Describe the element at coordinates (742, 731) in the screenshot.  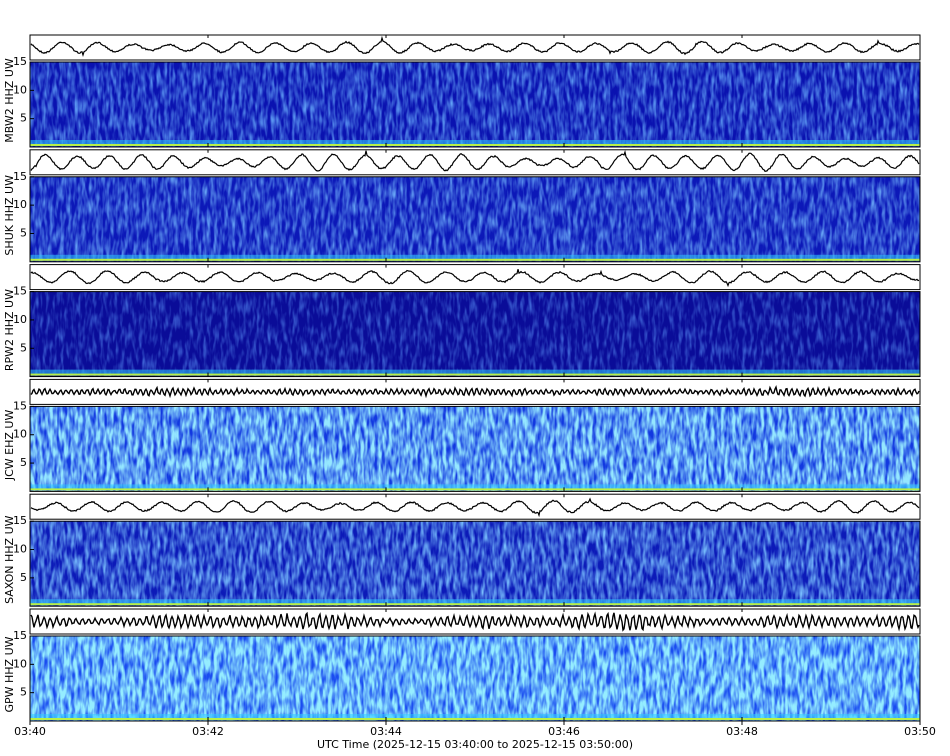
I see `x-tick-label: 03:48` at that location.